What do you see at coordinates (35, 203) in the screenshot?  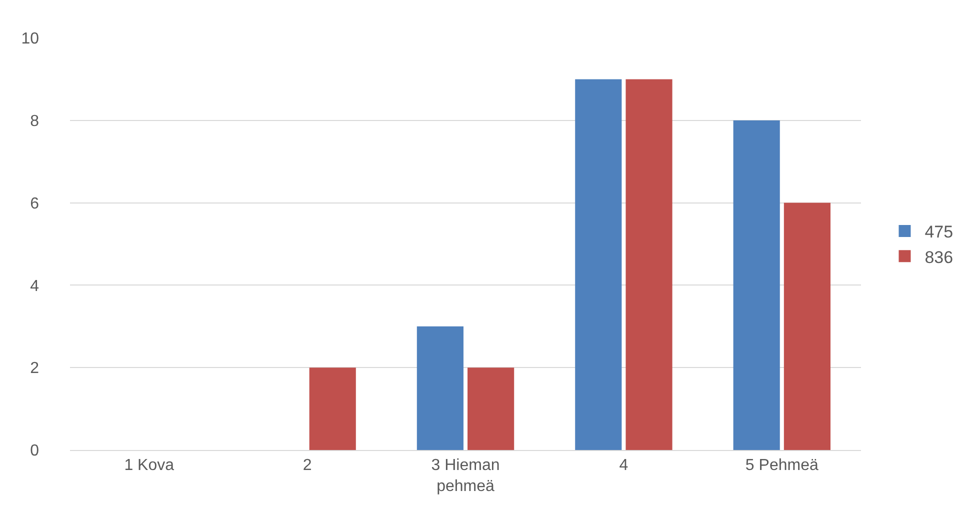 I see `y-tick-label: 6` at bounding box center [35, 203].